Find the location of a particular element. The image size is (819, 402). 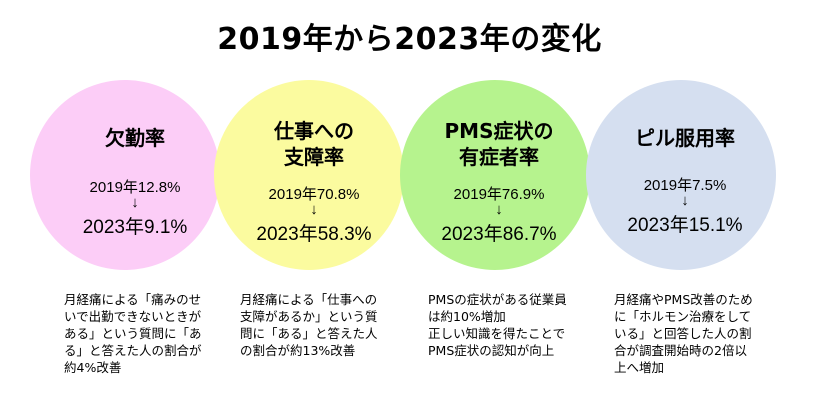

circle-absence-rate is located at coordinates (125, 175).